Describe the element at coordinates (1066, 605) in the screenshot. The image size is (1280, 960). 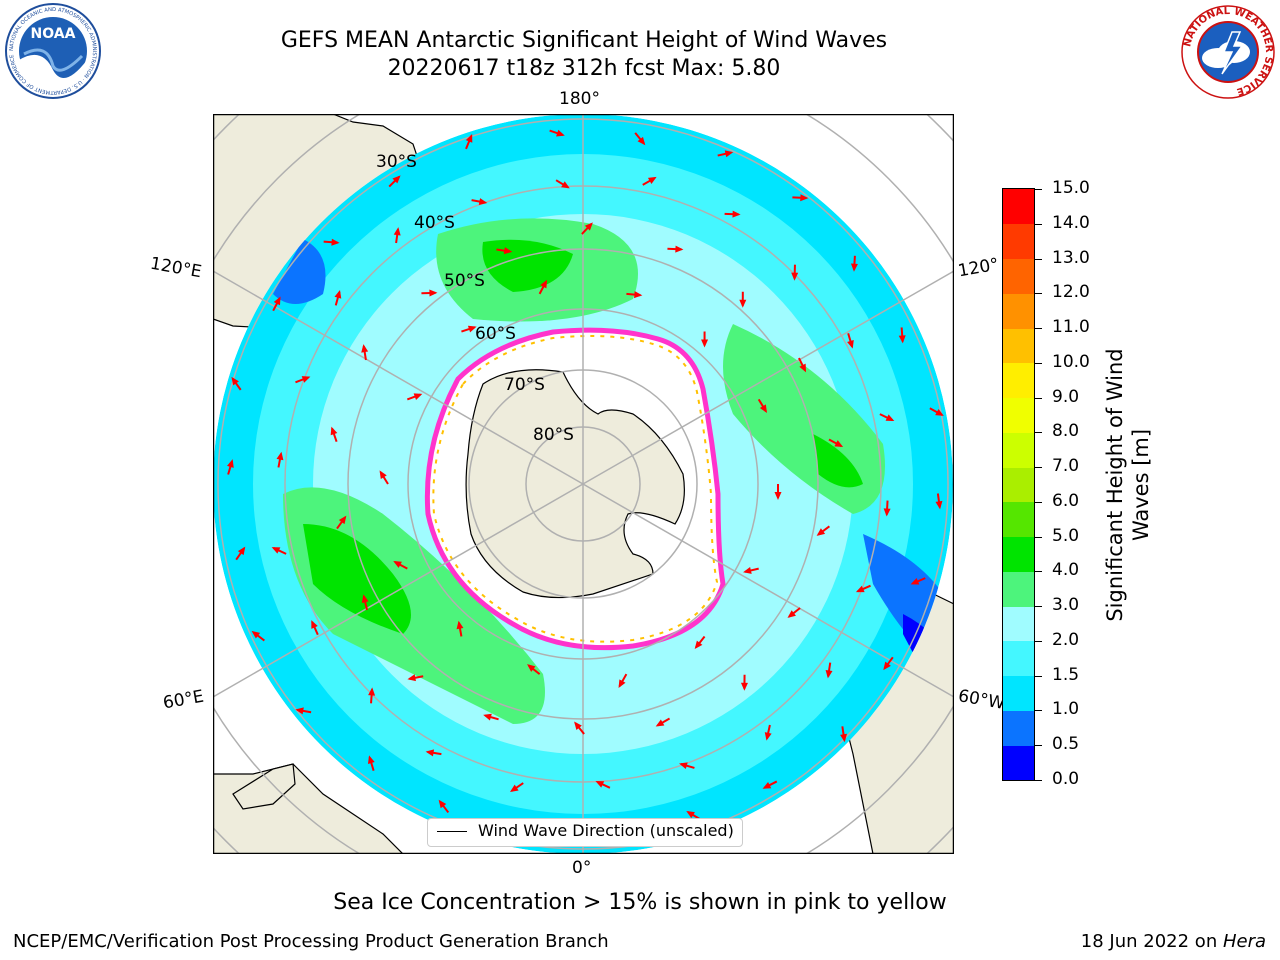
I see `colorbar-tick-label: 3.0` at that location.